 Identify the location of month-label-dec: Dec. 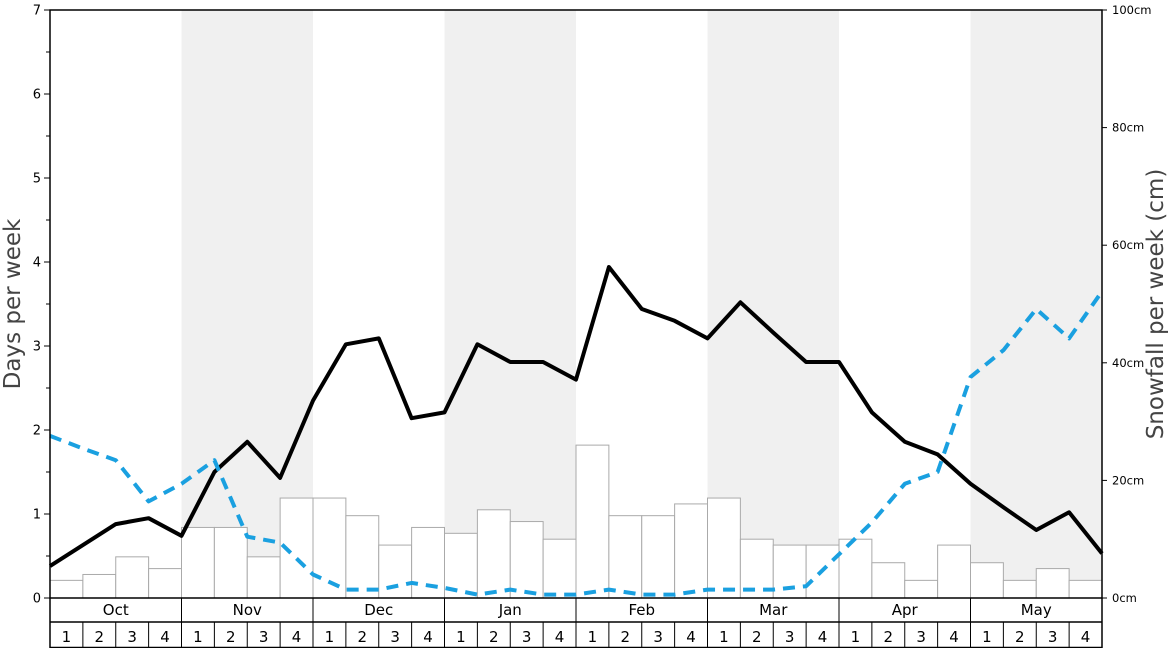
(378, 610).